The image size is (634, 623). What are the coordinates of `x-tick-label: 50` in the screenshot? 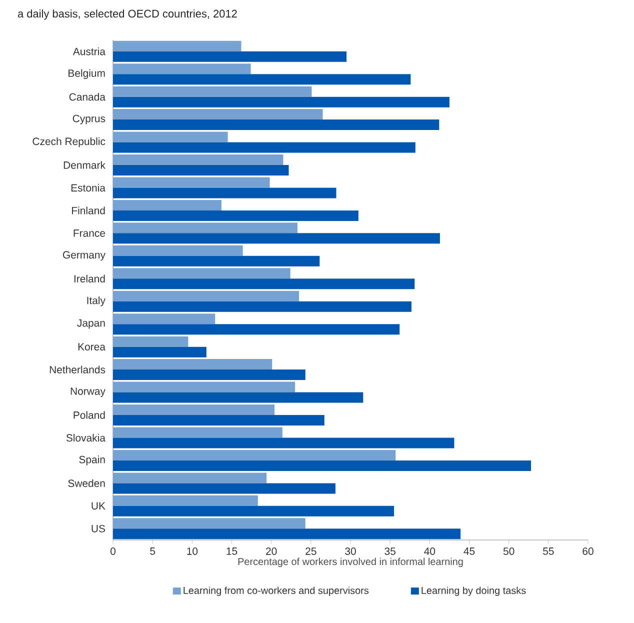 It's located at (508, 551).